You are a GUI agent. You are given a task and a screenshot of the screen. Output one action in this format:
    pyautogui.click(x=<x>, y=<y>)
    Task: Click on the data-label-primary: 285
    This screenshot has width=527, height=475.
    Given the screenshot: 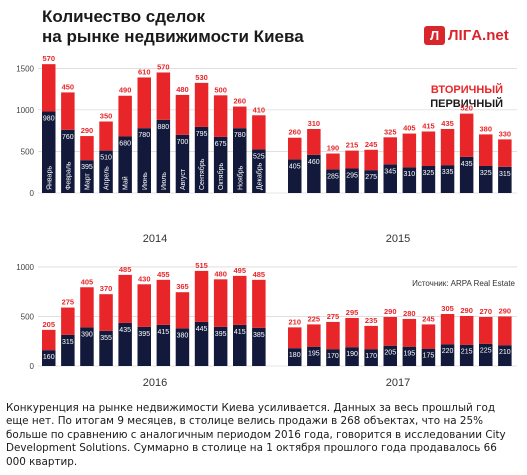 What is the action you would take?
    pyautogui.click(x=333, y=176)
    